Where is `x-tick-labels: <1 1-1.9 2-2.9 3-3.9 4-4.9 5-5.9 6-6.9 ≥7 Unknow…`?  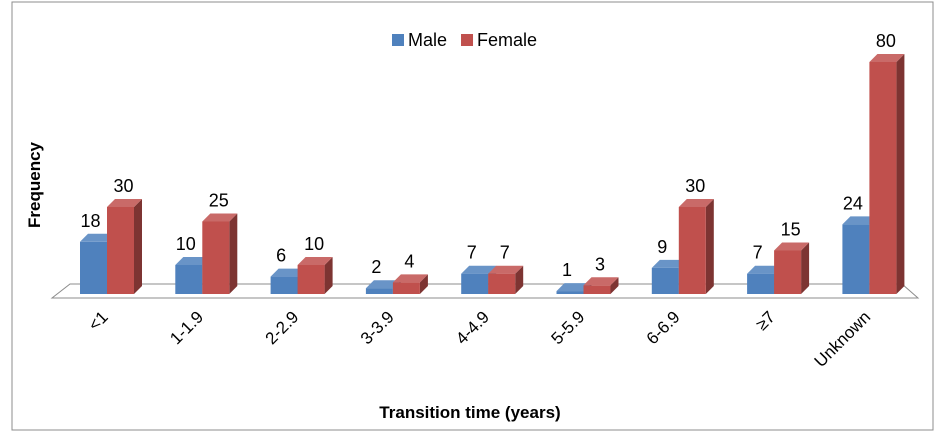
x-tick-labels: <1 1-1.9 2-2.9 3-3.9 4-4.9 5-5.9 6-6.9 ≥7 Unknow… is located at coordinates (480, 339).